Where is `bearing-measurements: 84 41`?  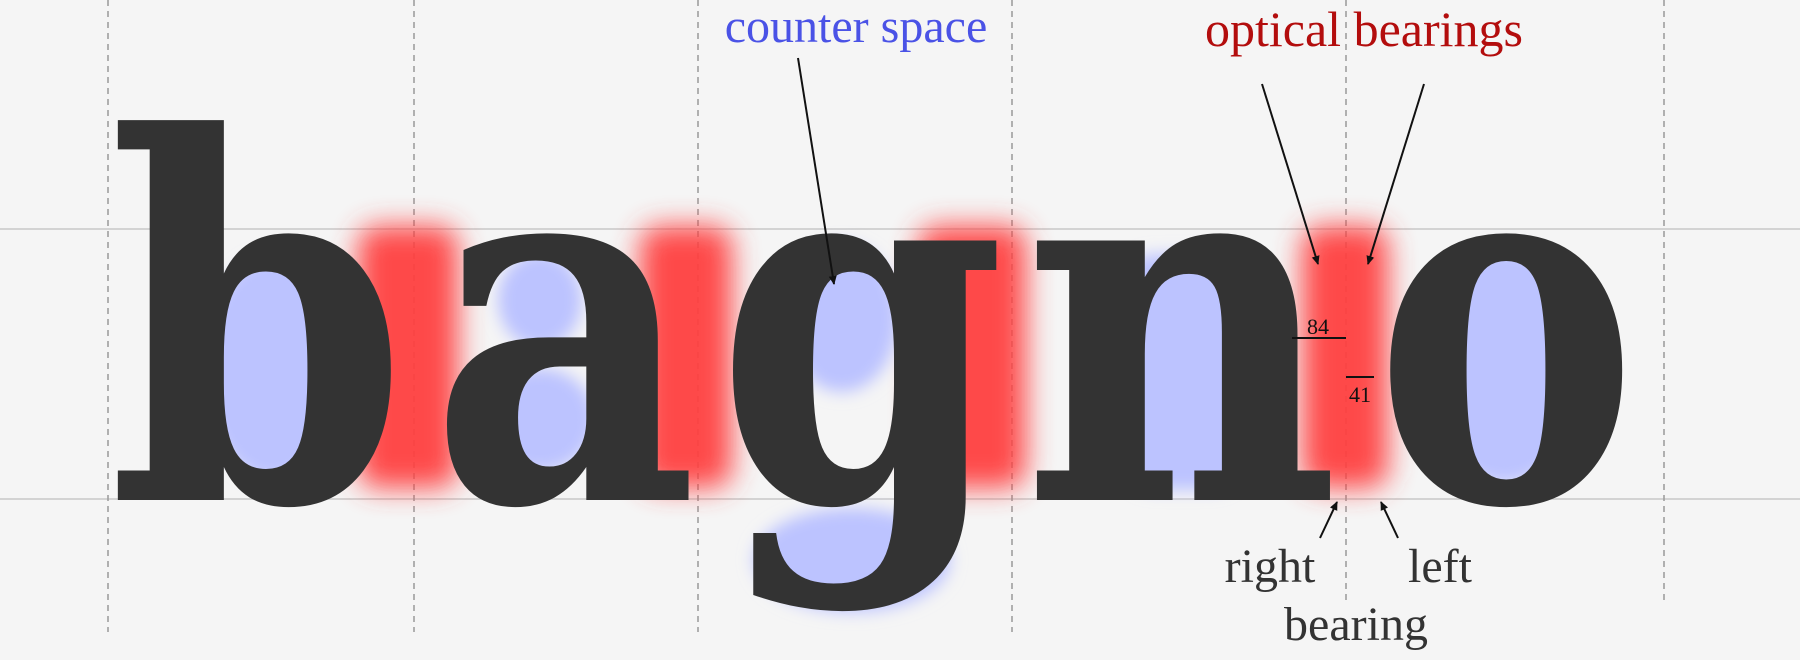
bearing-measurements: 84 41 is located at coordinates (1333, 360).